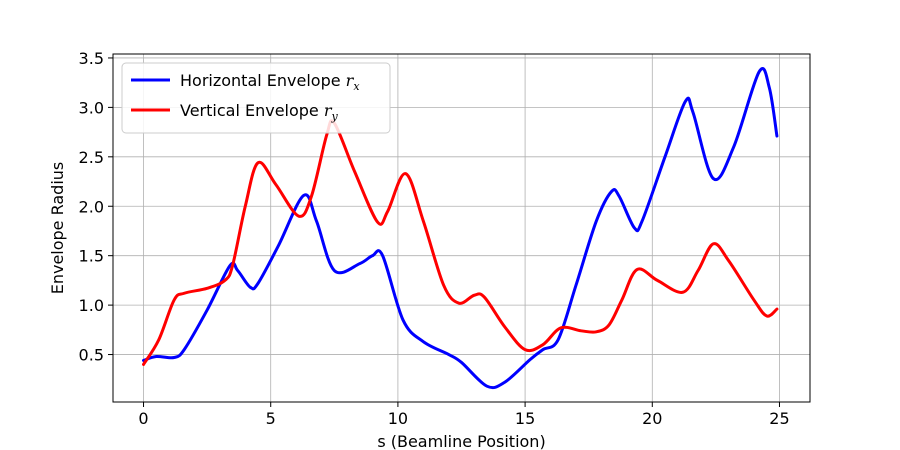 The height and width of the screenshot is (450, 900). Describe the element at coordinates (461, 441) in the screenshot. I see `x-axis-label: s (Beamline Position)` at that location.